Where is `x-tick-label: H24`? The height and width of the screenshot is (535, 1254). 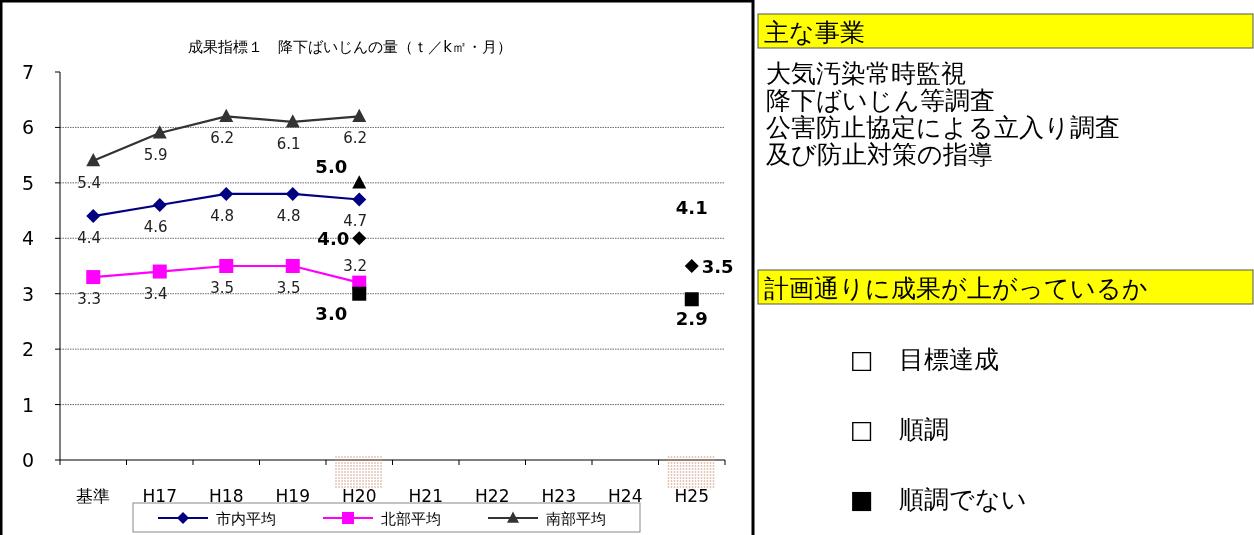 x-tick-label: H24 is located at coordinates (625, 496).